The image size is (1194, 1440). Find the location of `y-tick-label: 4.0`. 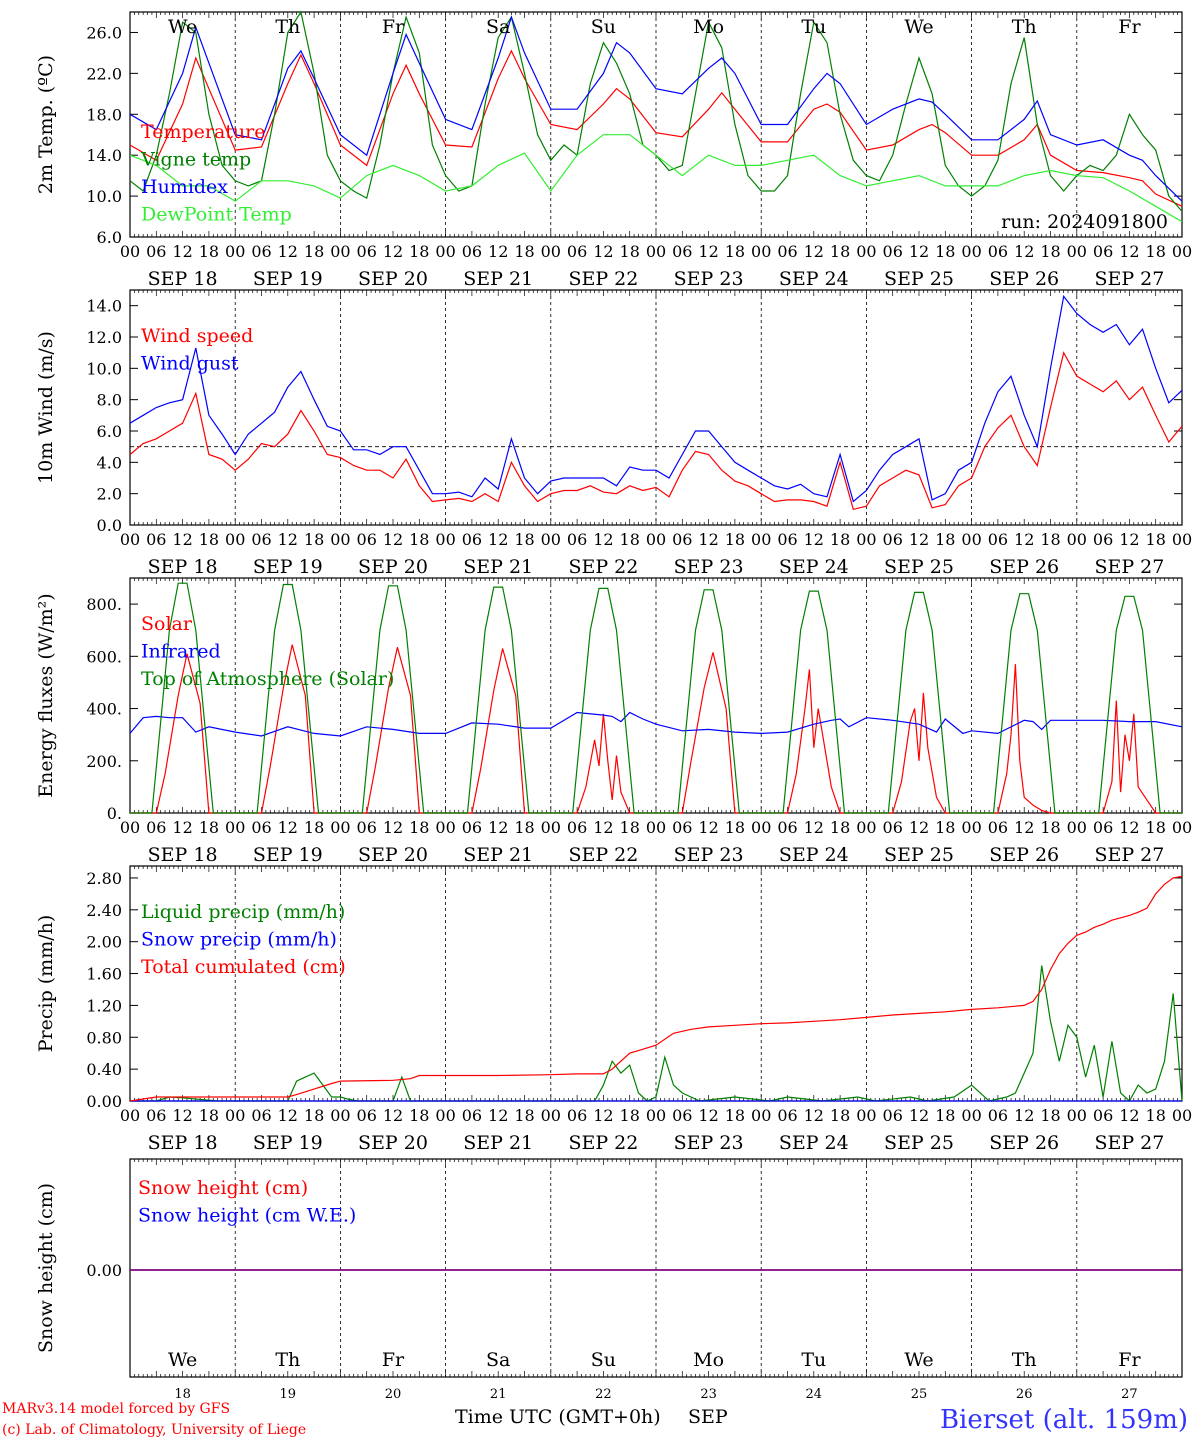

y-tick-label: 4.0 is located at coordinates (109, 462).